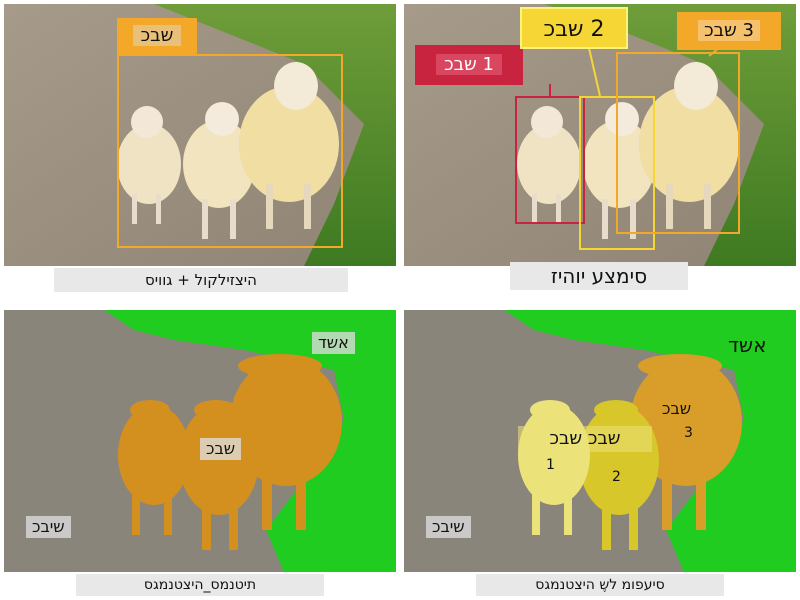 The width and height of the screenshot is (800, 600). I want to click on semantic-caption: תיטנמס_היצטנמגס, so click(200, 585).